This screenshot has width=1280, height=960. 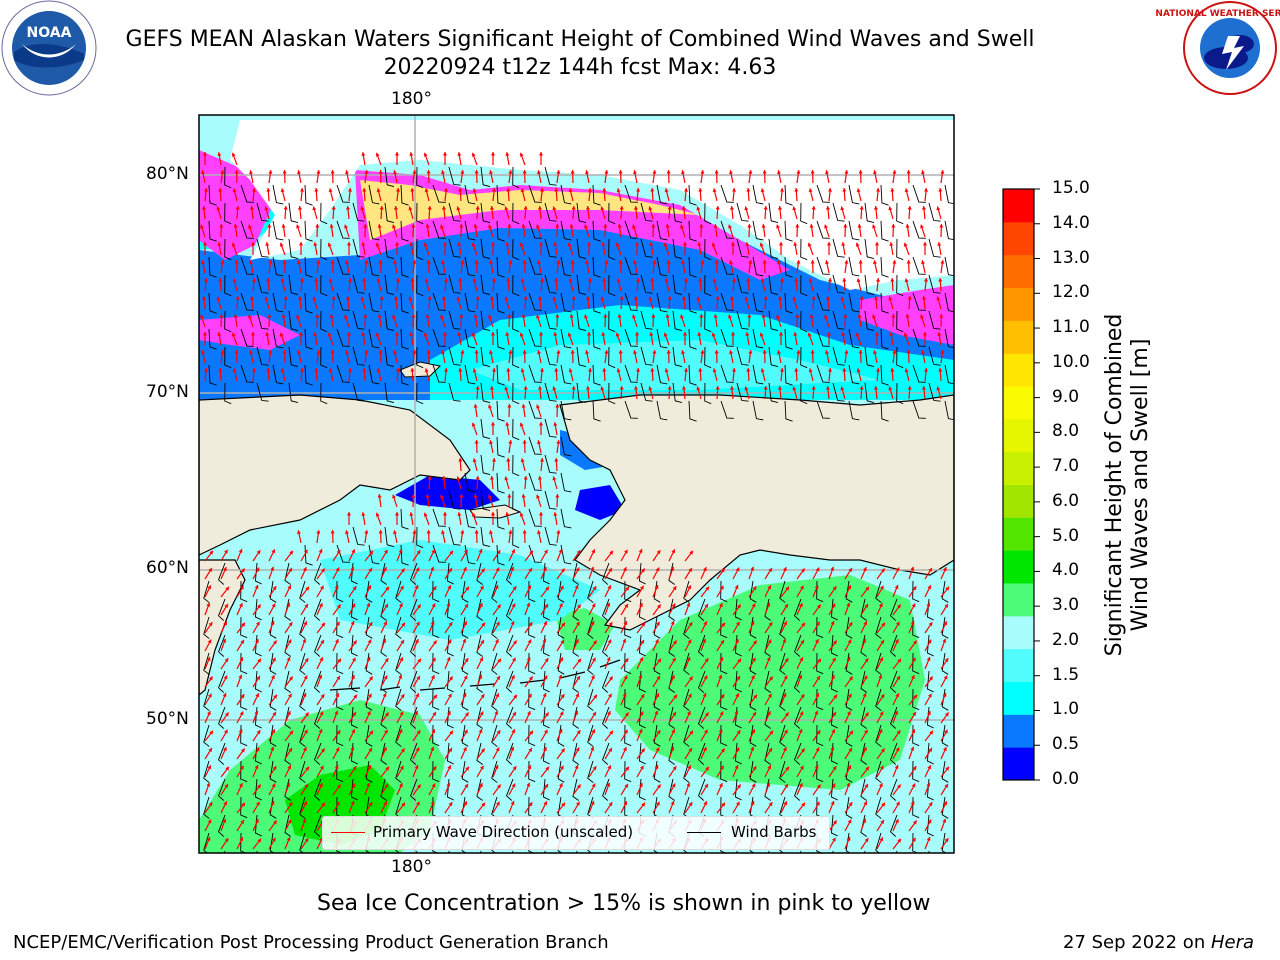 I want to click on colorbar-tick-label: 9.0, so click(x=1066, y=396).